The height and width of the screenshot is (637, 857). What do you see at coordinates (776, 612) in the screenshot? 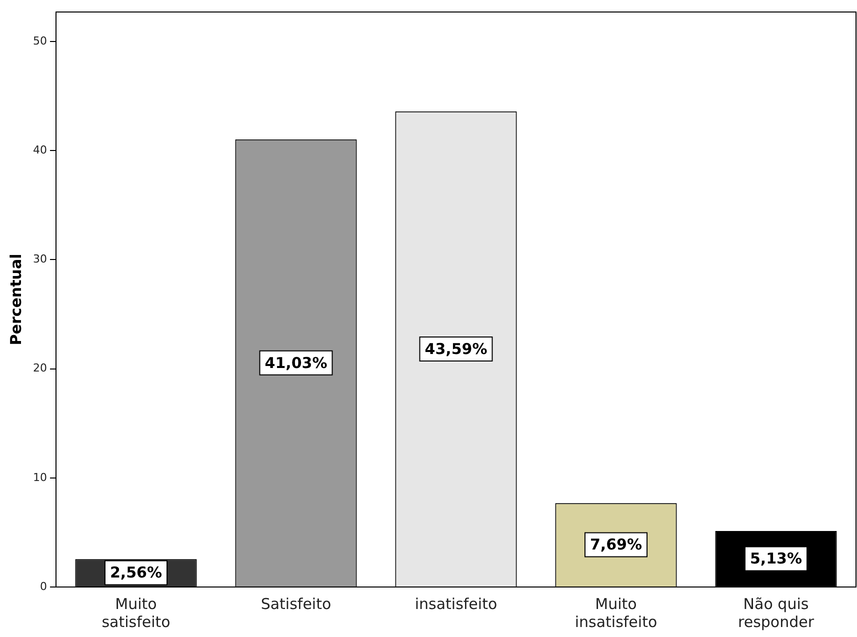
I see `x-tick-label: Não quis responder` at bounding box center [776, 612].